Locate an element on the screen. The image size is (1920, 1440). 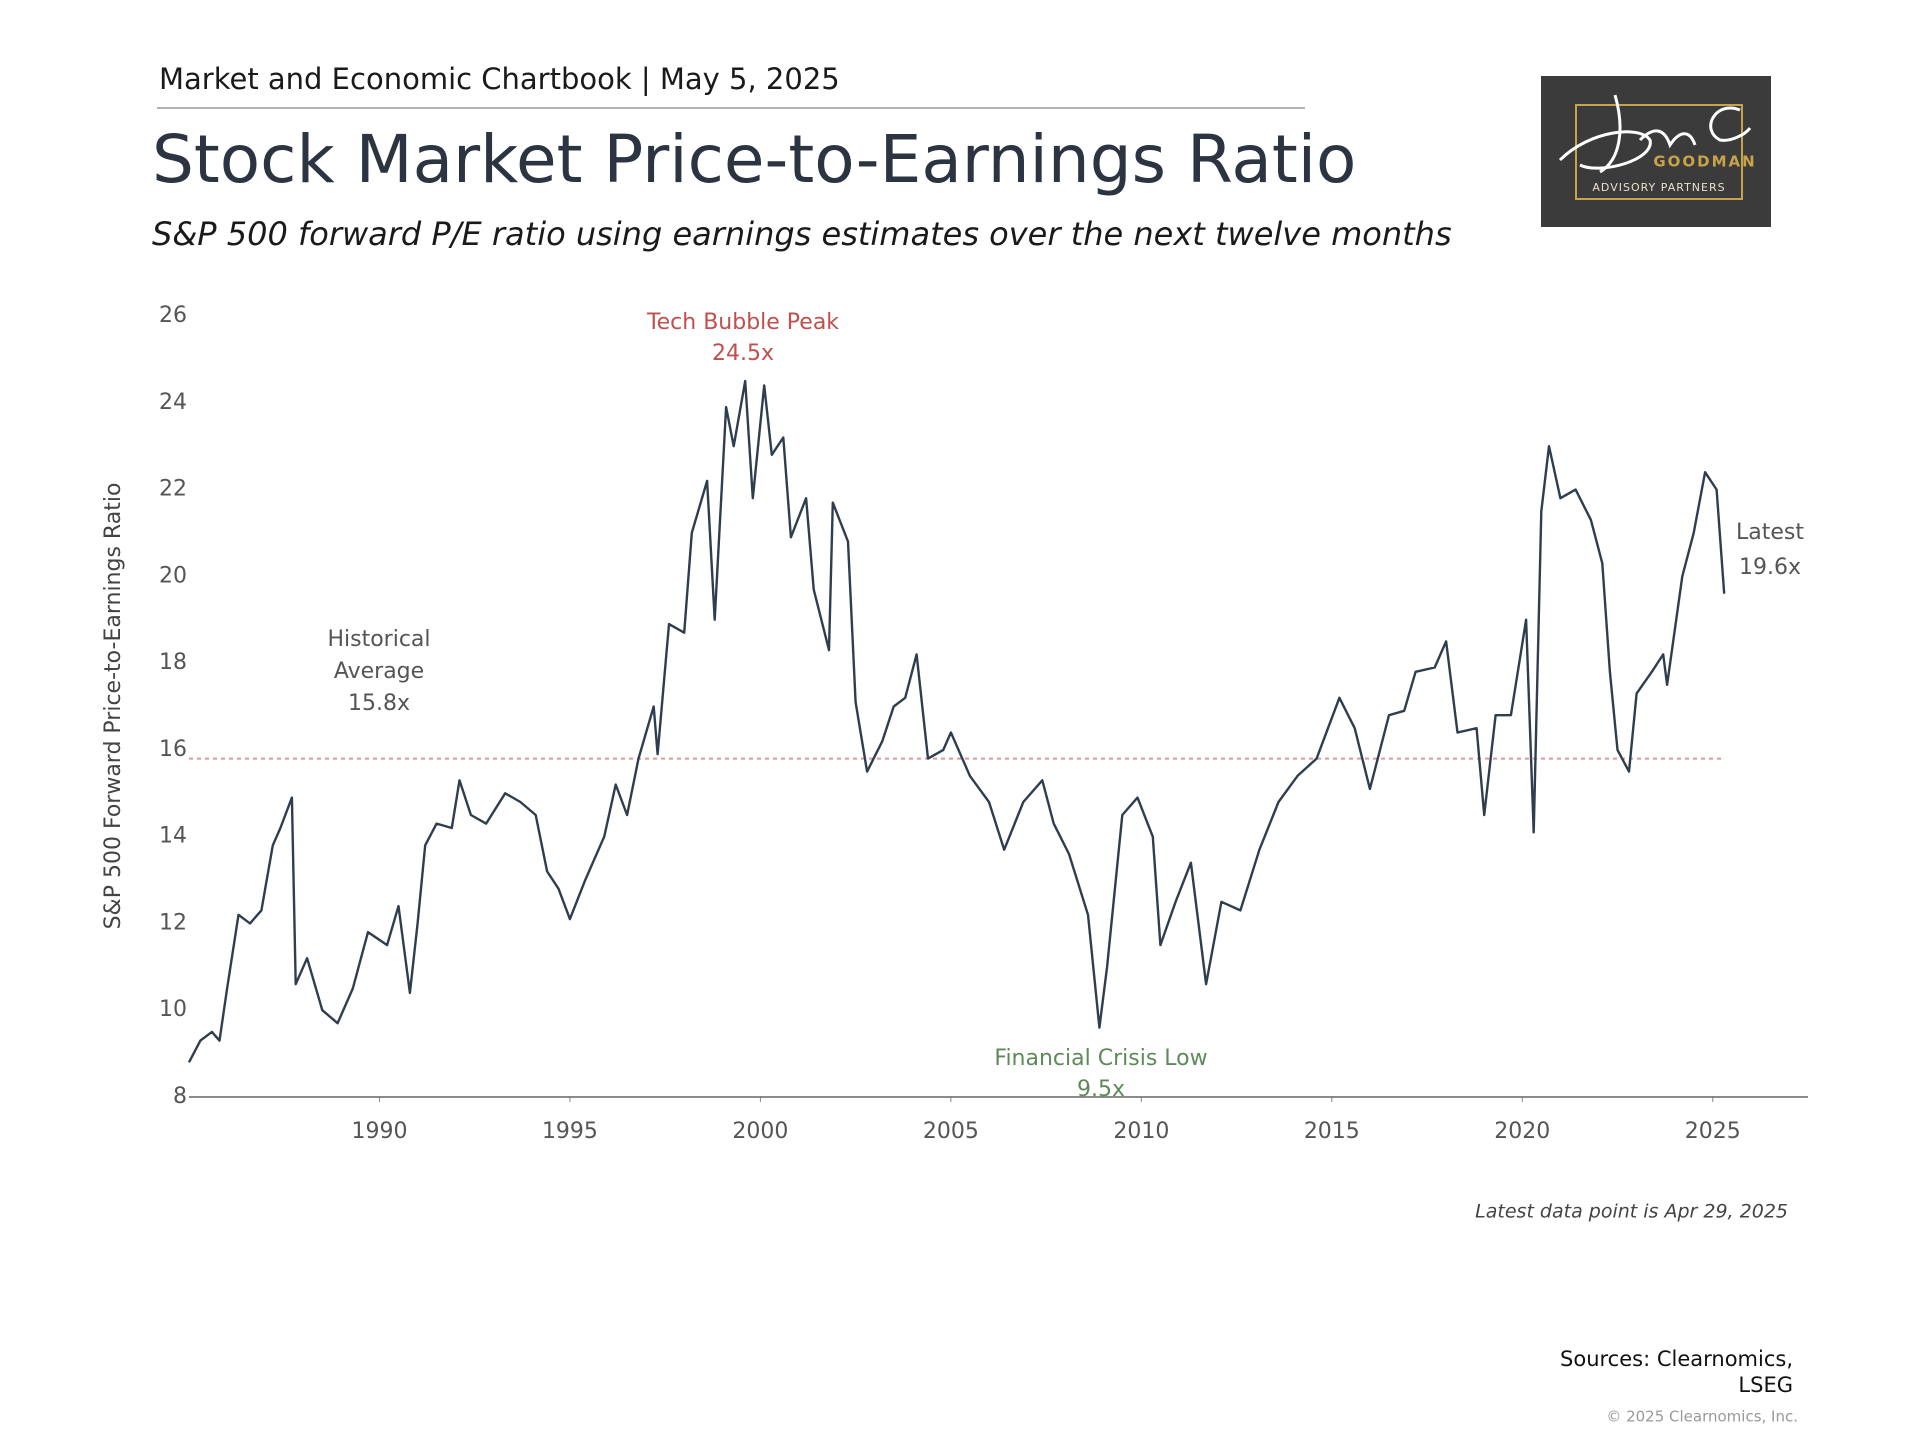
logo-box is located at coordinates (1656, 151).